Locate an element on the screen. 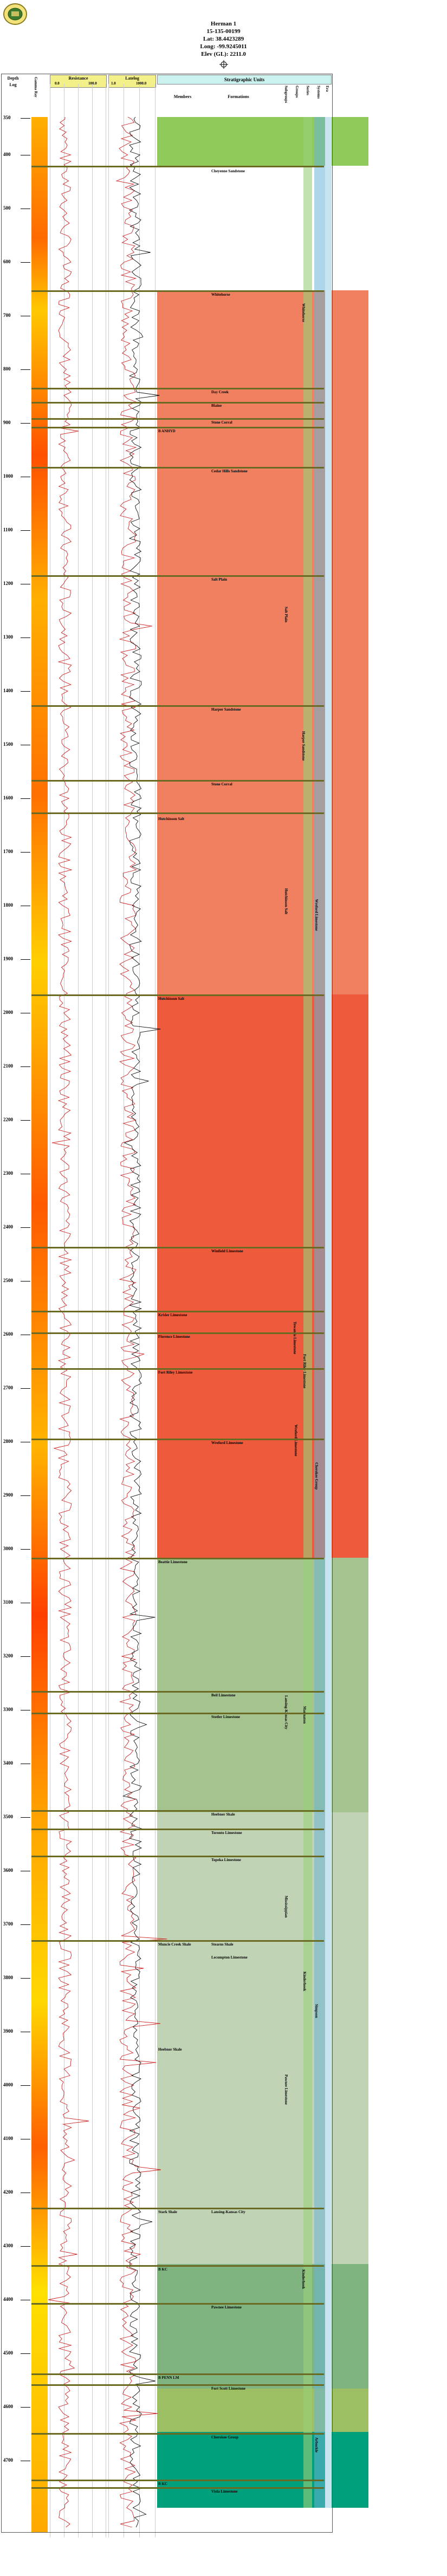  depth-label: 4000 is located at coordinates (8, 2084).